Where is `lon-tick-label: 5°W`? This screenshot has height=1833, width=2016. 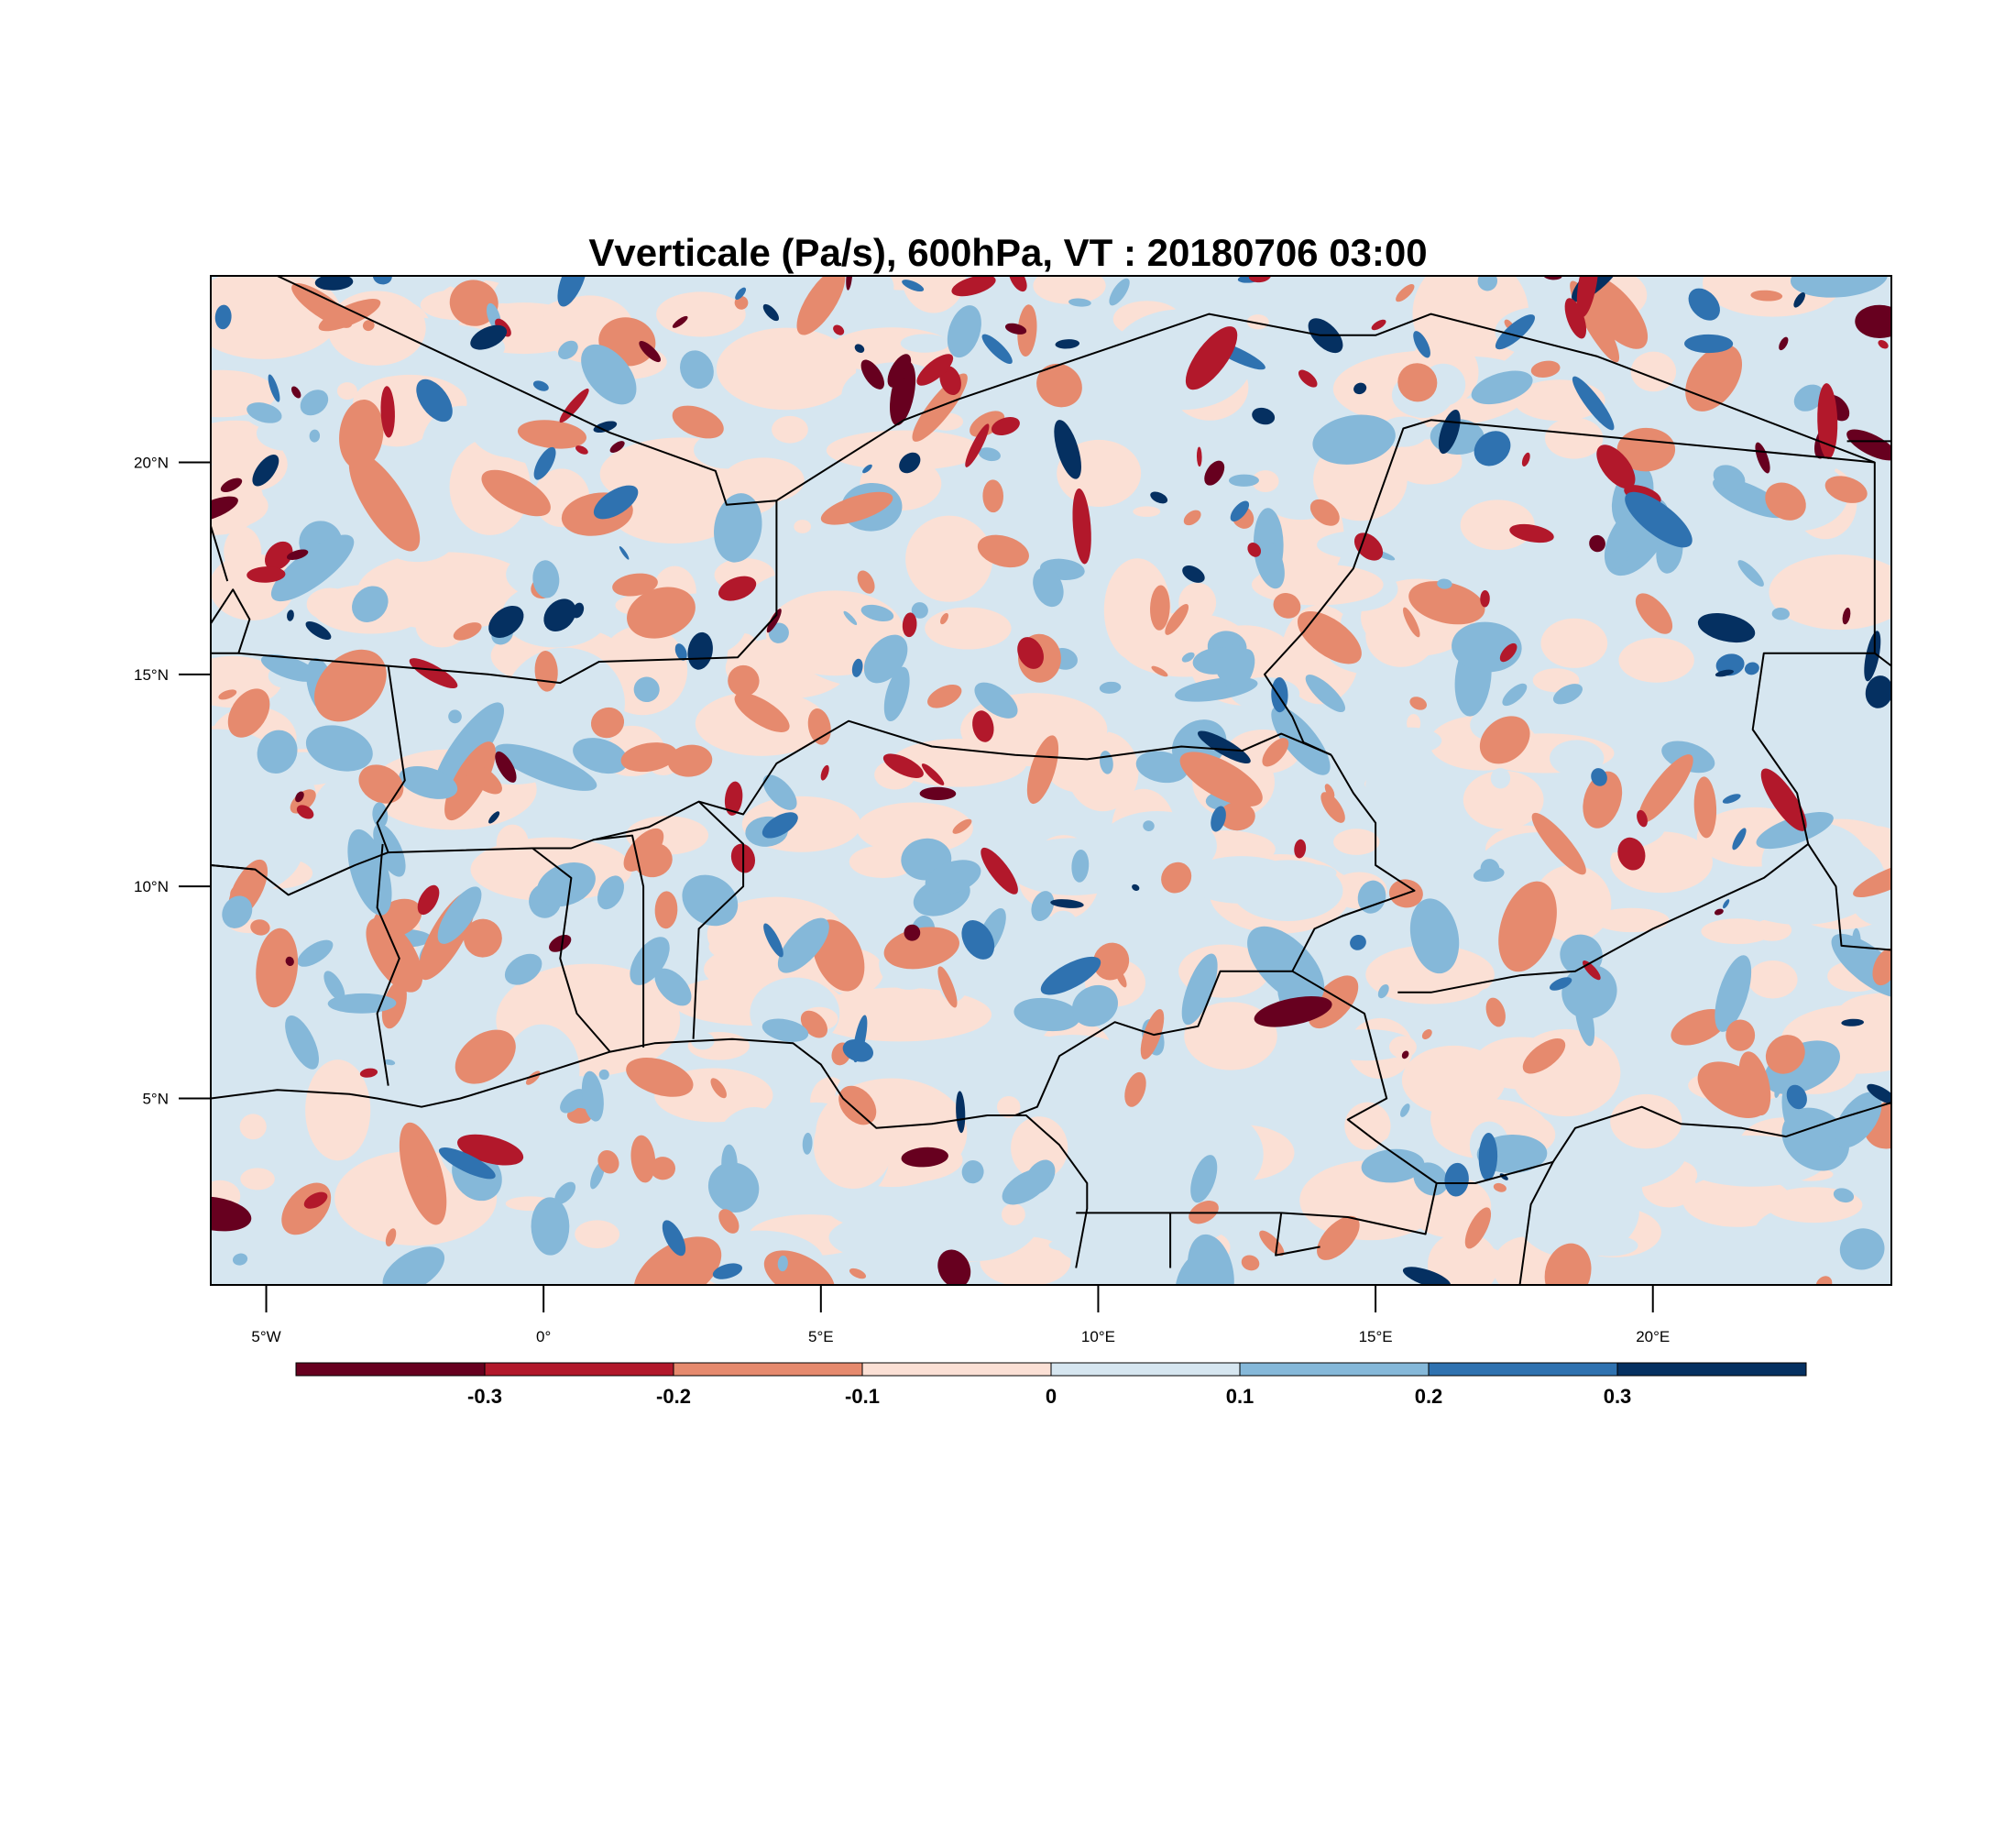 lon-tick-label: 5°W is located at coordinates (265, 1336).